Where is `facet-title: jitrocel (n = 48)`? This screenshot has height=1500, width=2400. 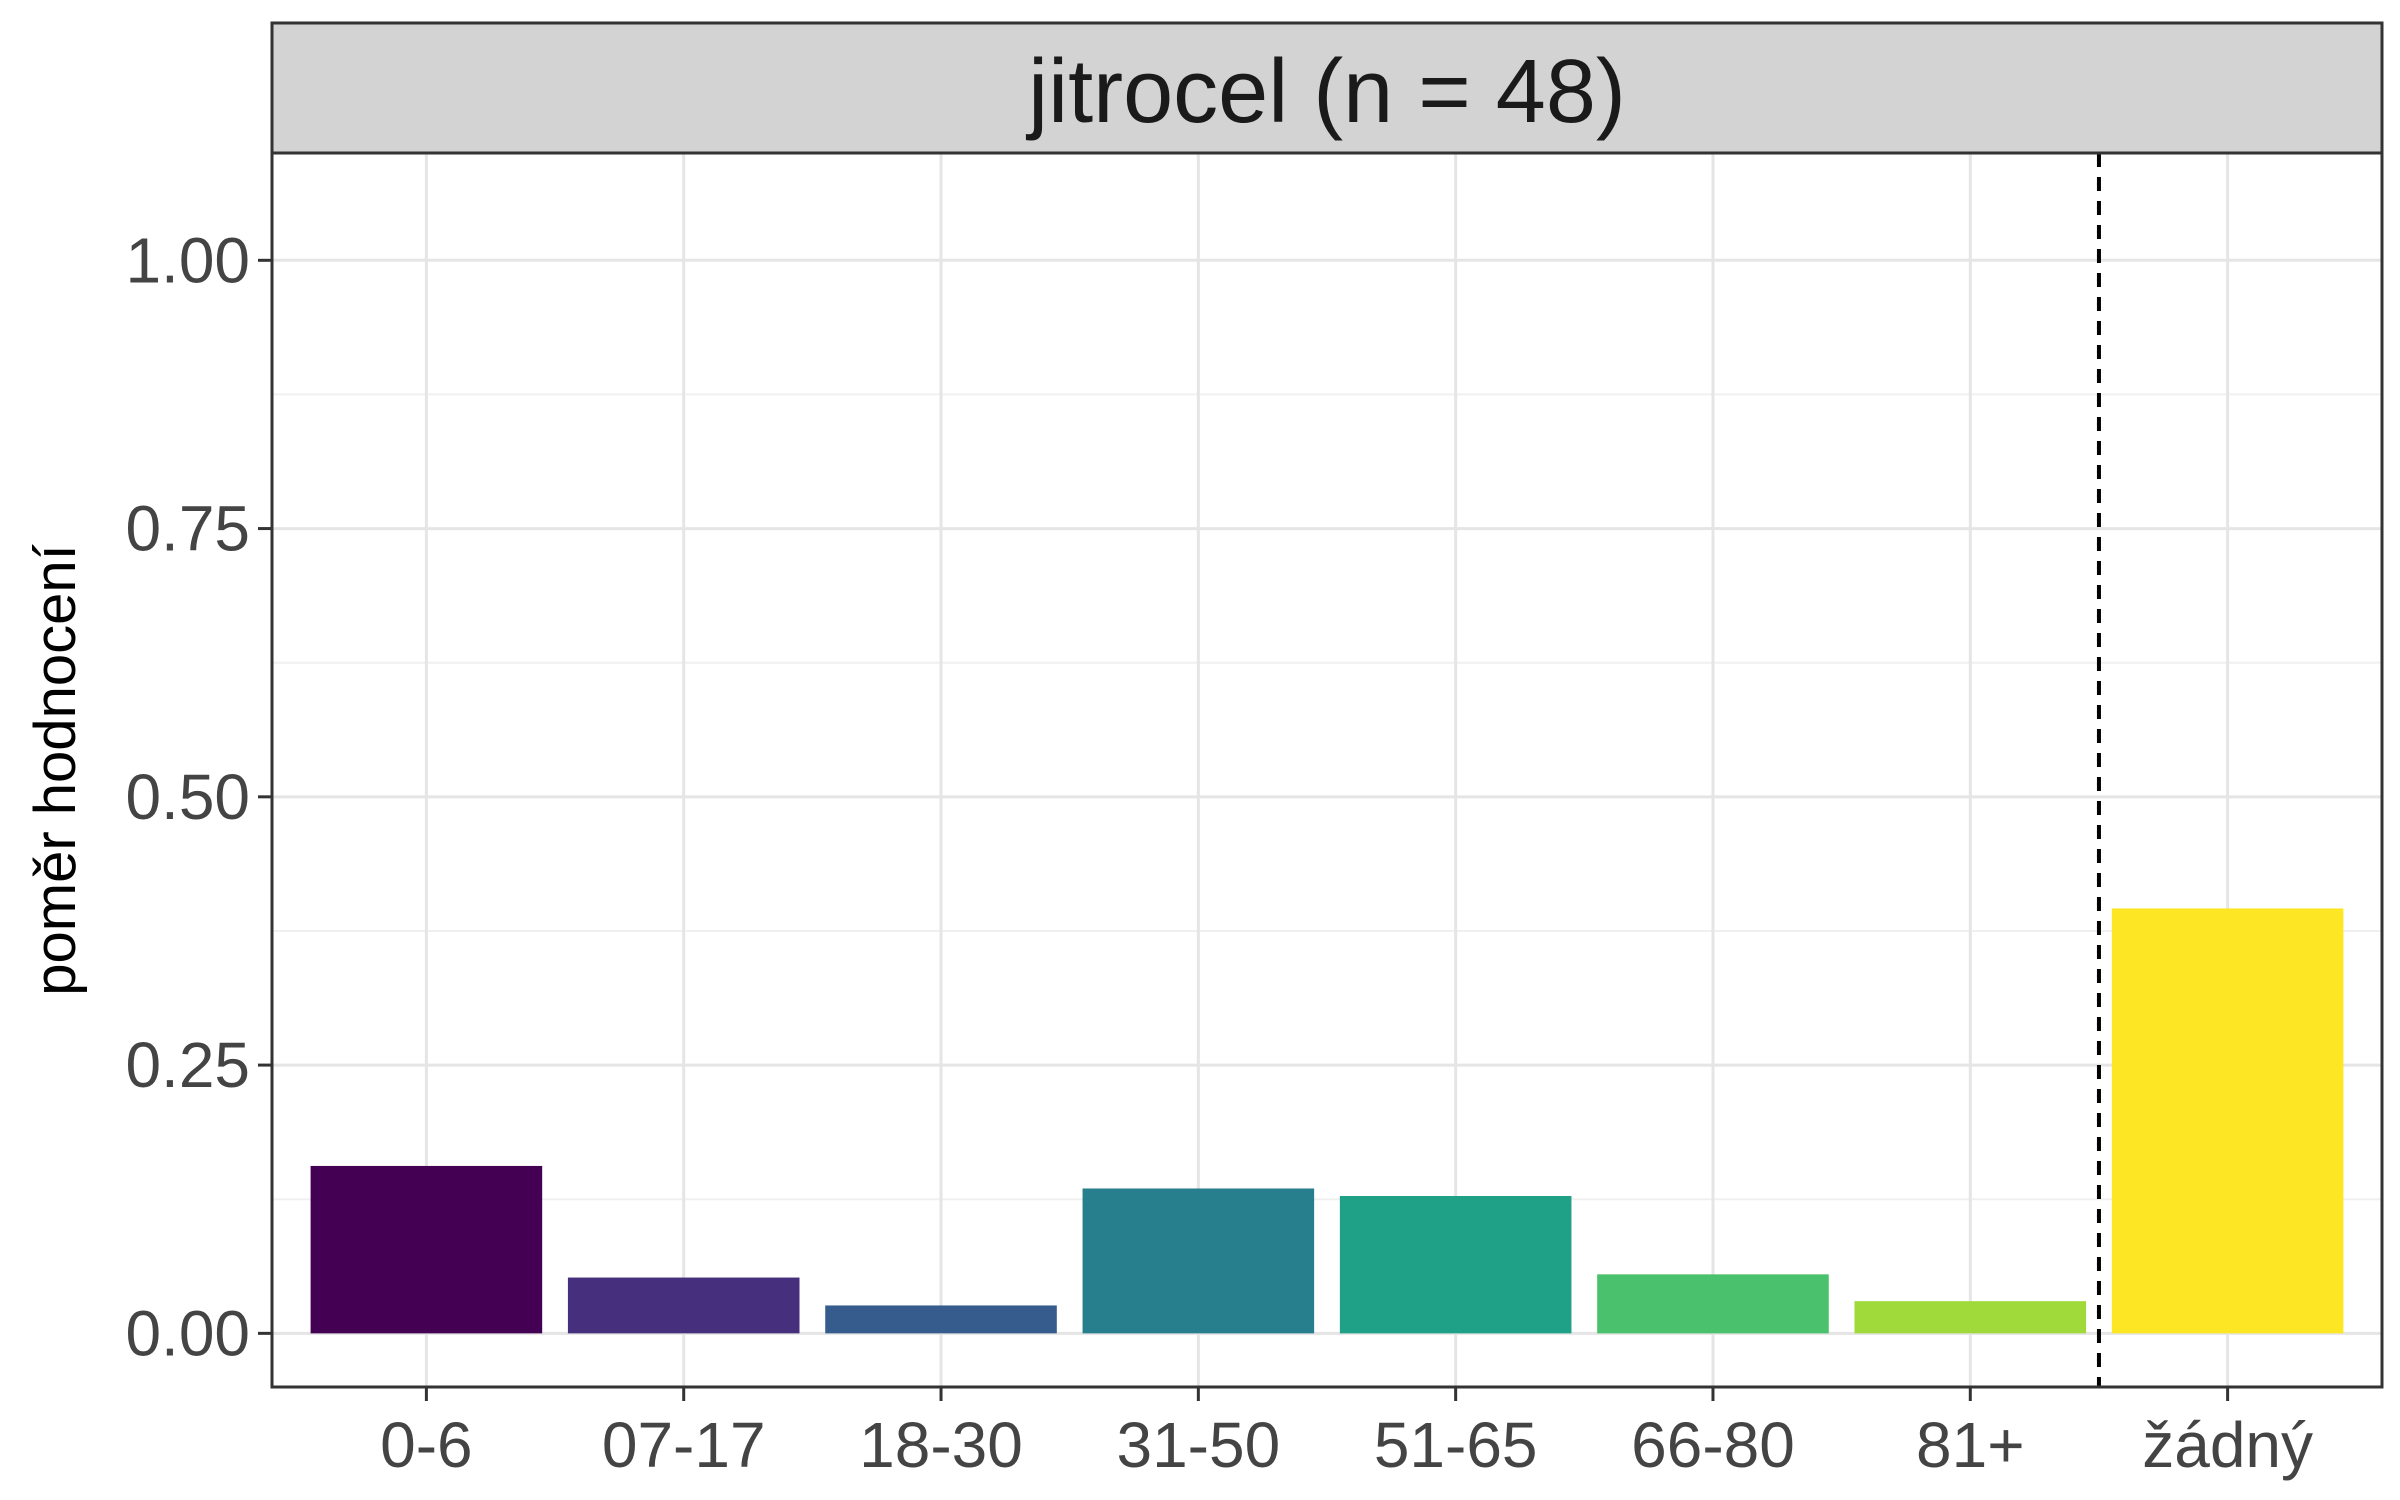 facet-title: jitrocel (n = 48) is located at coordinates (1325, 92).